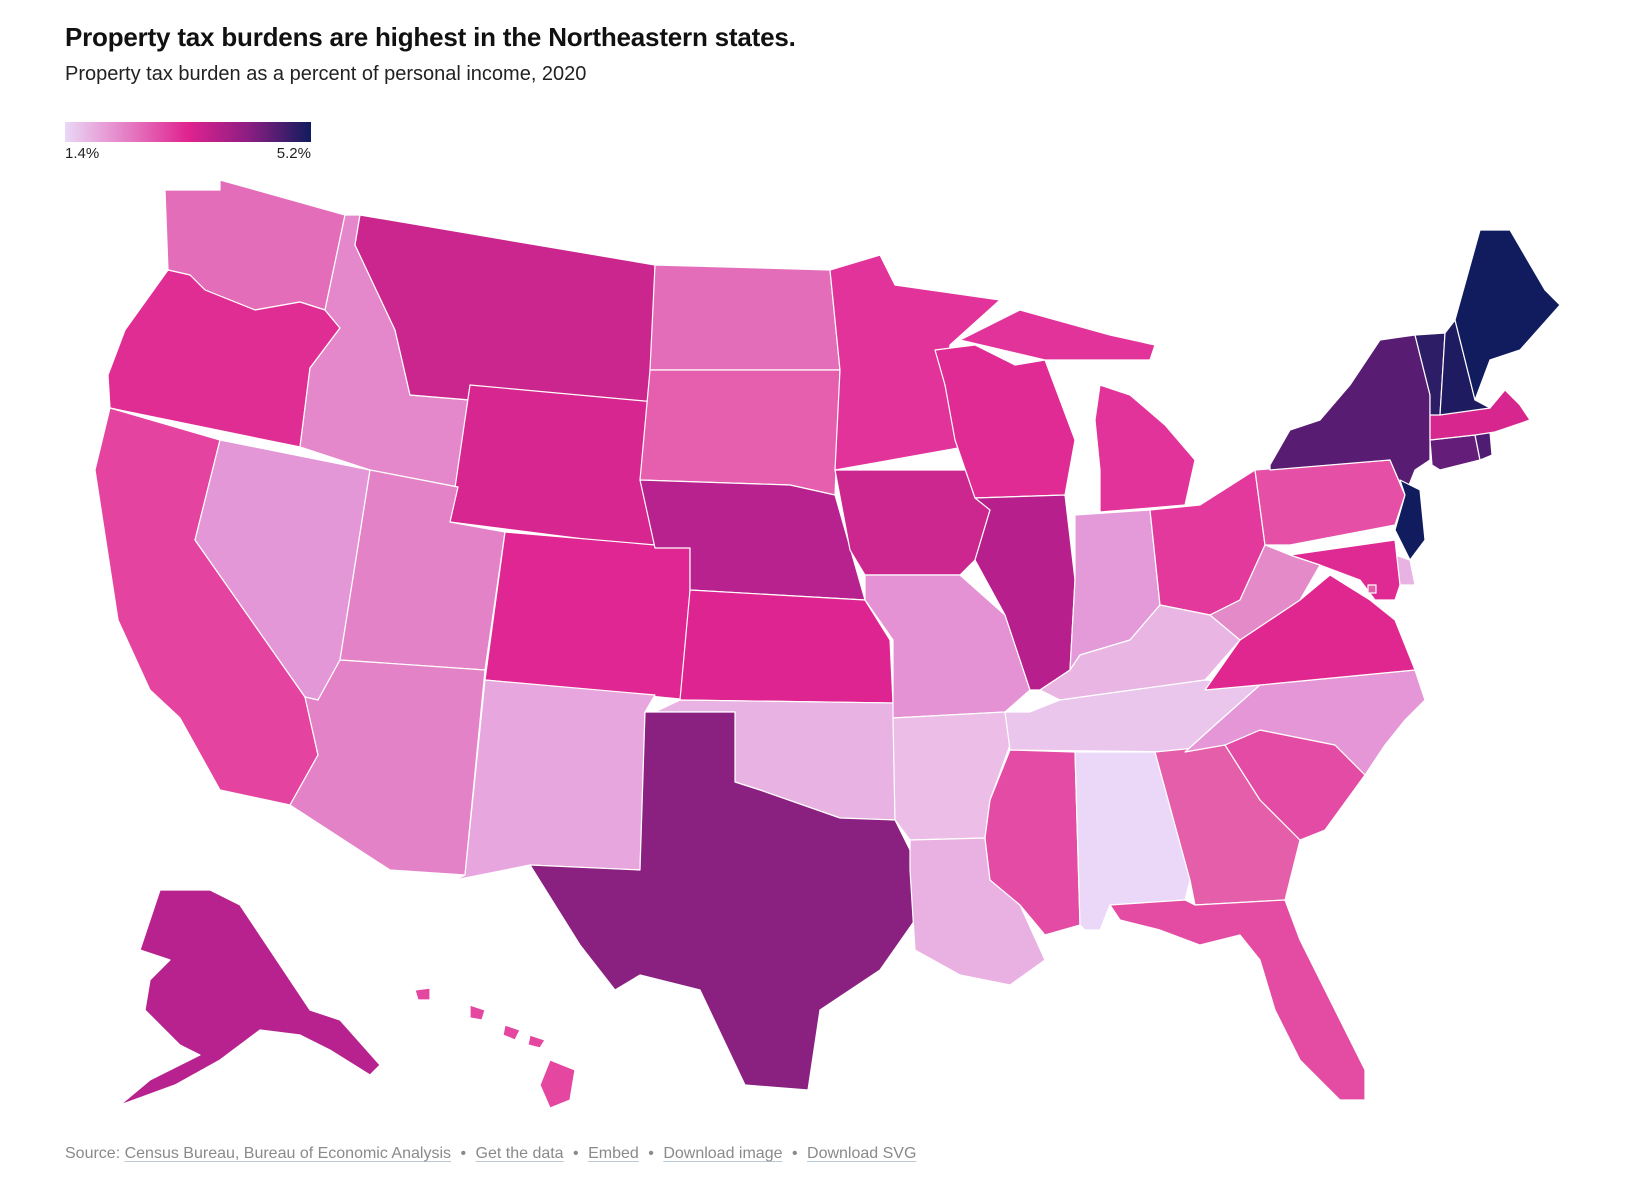 This screenshot has height=1187, width=1627. I want to click on state-wi, so click(1005, 421).